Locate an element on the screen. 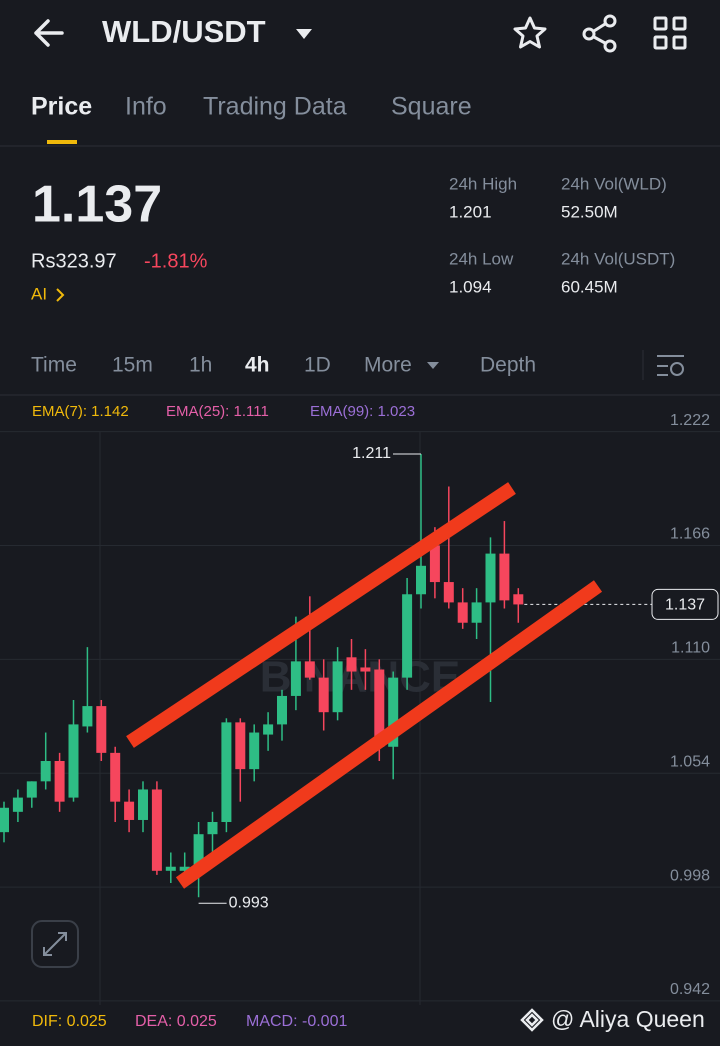 The image size is (720, 1046). macd-legend: DEA: 0.025 is located at coordinates (176, 1021).